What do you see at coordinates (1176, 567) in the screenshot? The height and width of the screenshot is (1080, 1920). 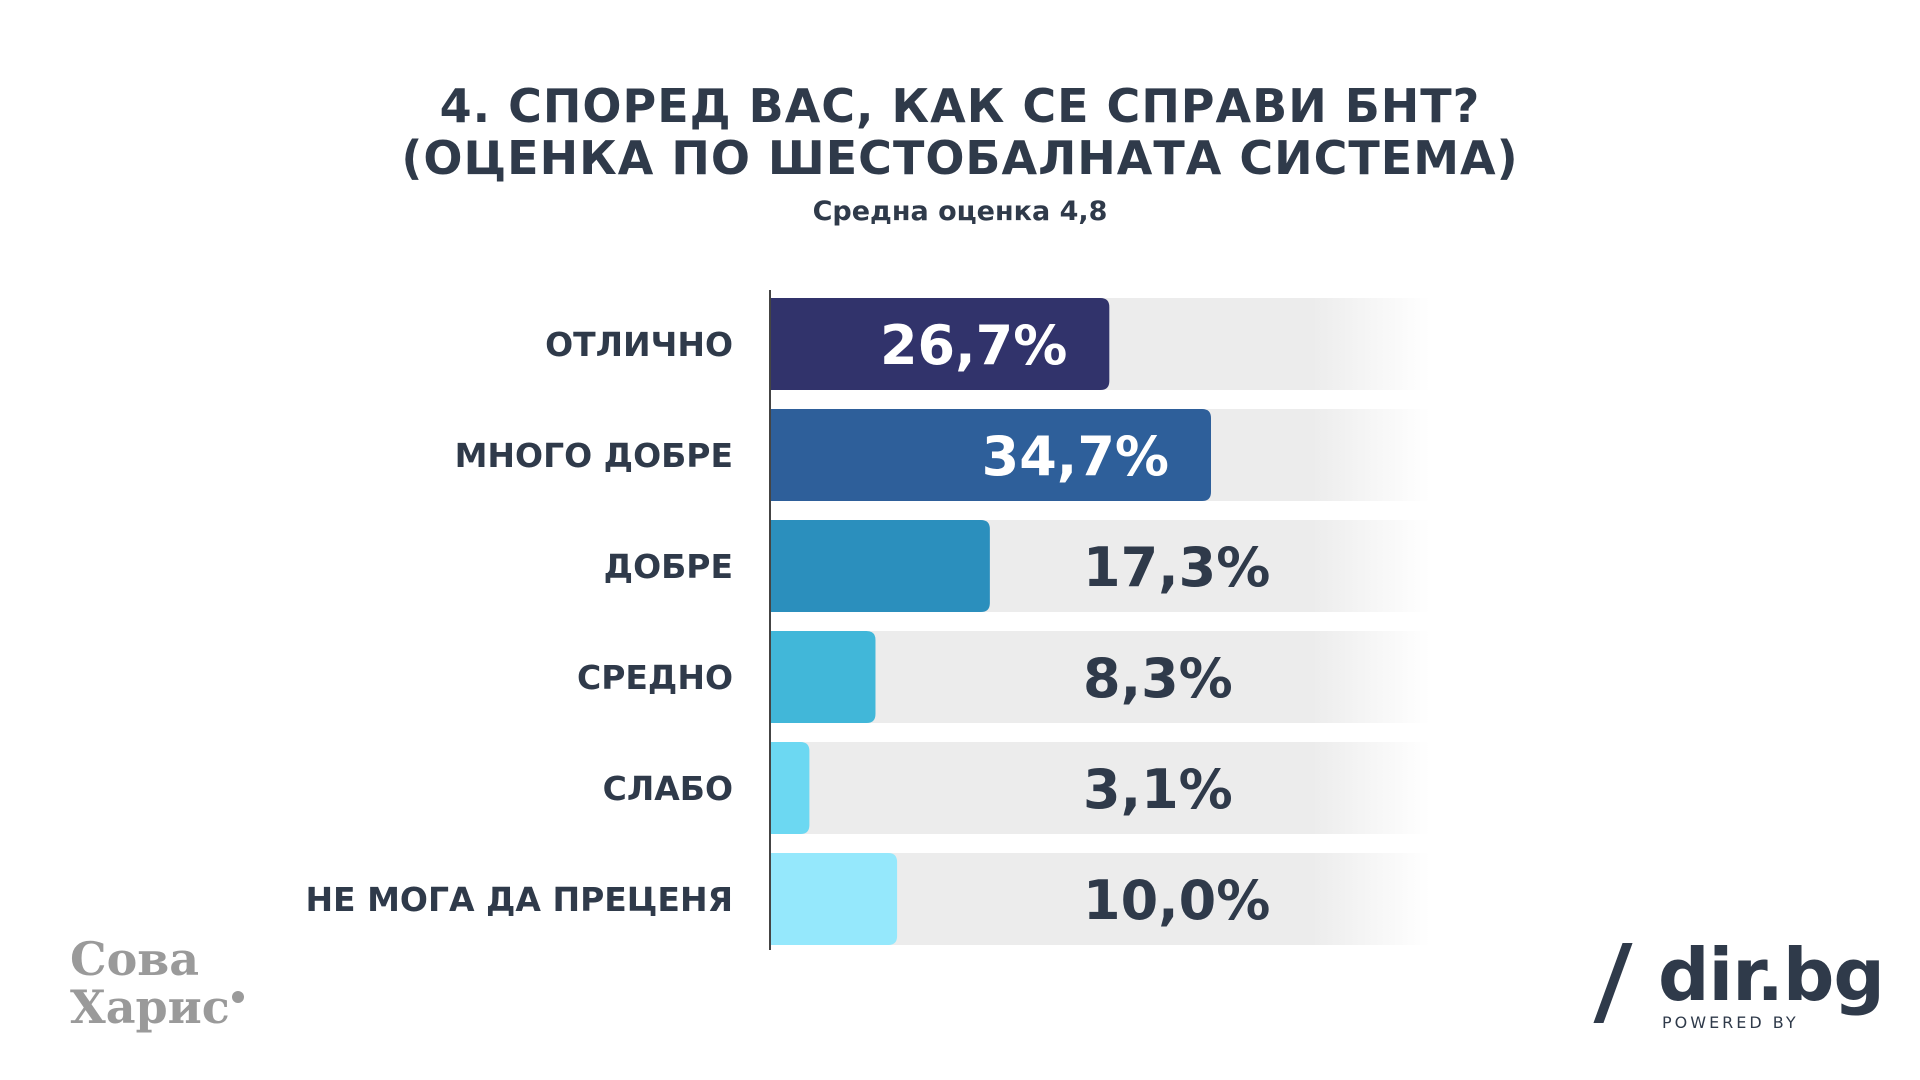 I see `data-label: 17,3%` at bounding box center [1176, 567].